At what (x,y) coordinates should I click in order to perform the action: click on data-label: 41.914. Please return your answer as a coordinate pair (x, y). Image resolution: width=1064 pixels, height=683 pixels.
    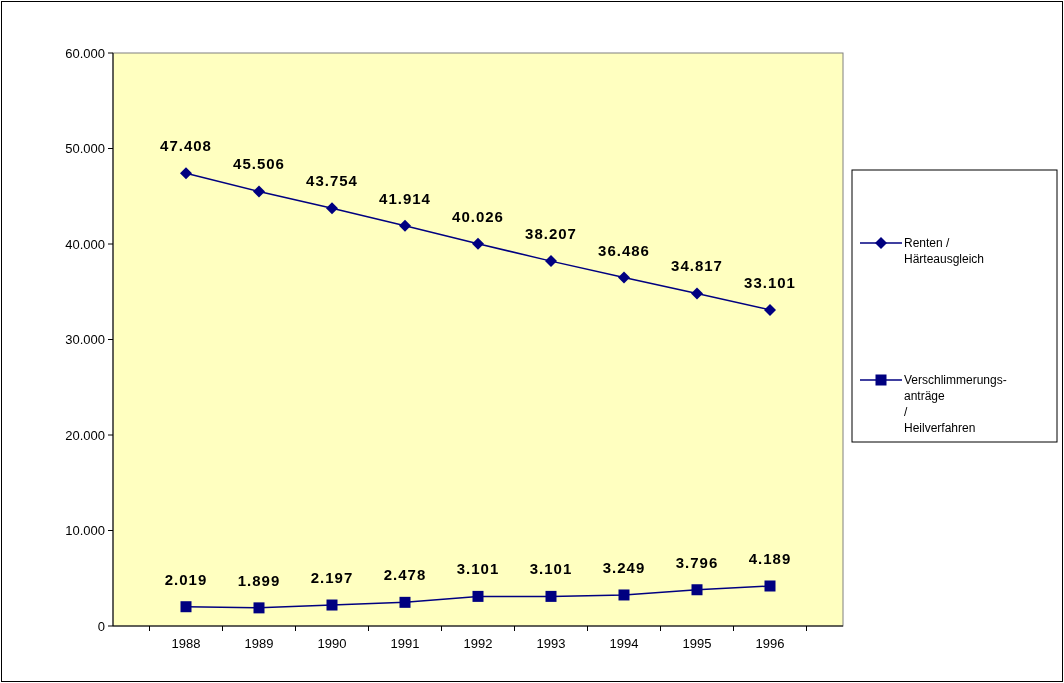
    Looking at the image, I should click on (405, 198).